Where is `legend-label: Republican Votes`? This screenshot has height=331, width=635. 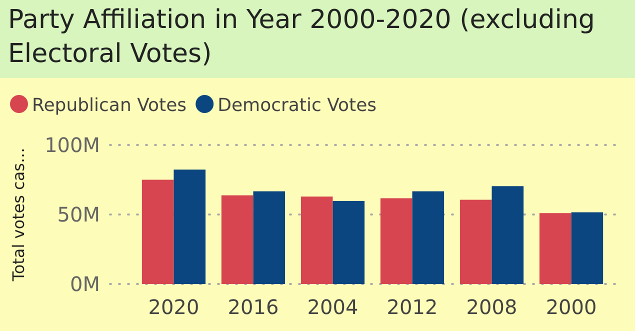
legend-label: Republican Votes is located at coordinates (109, 105).